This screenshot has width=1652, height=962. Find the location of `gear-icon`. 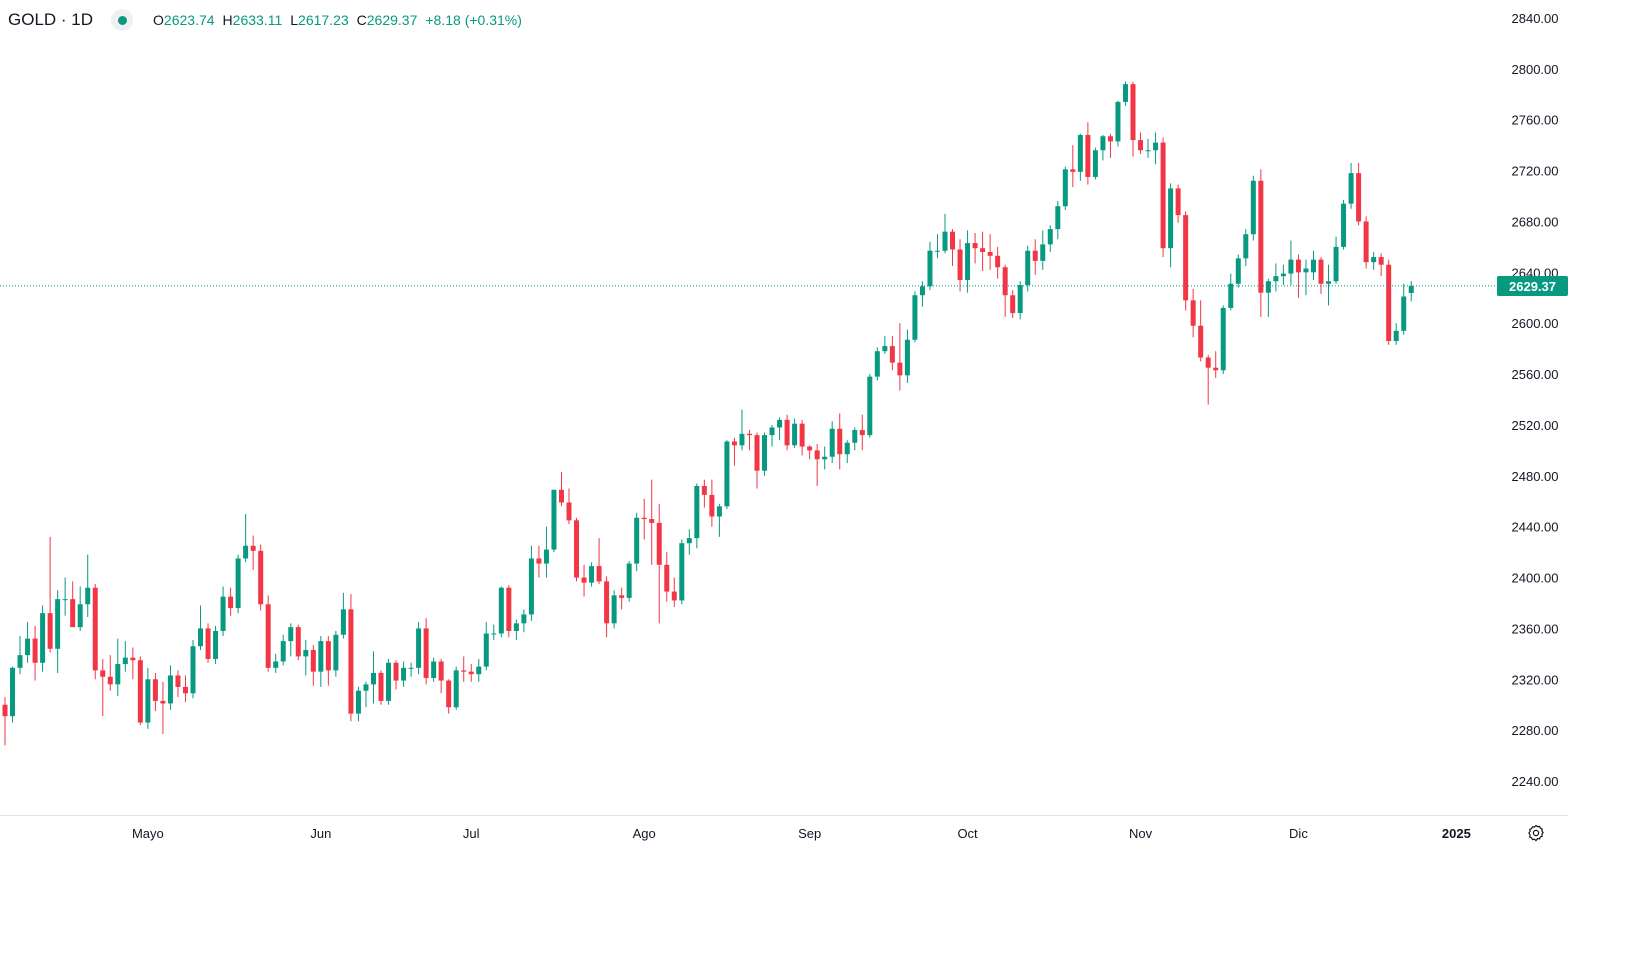

gear-icon is located at coordinates (1536, 833).